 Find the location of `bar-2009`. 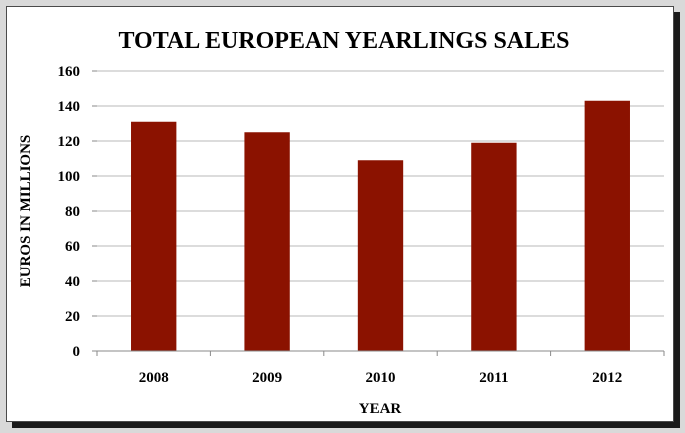

bar-2009 is located at coordinates (267, 241).